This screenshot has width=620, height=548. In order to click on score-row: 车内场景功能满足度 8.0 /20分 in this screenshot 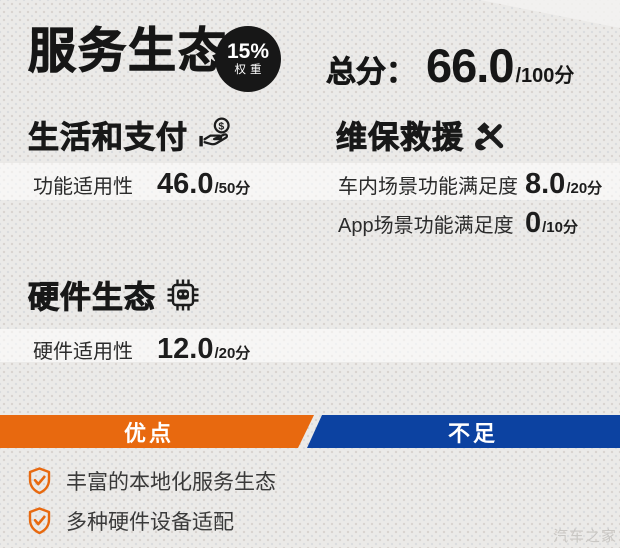, I will do `click(470, 184)`.